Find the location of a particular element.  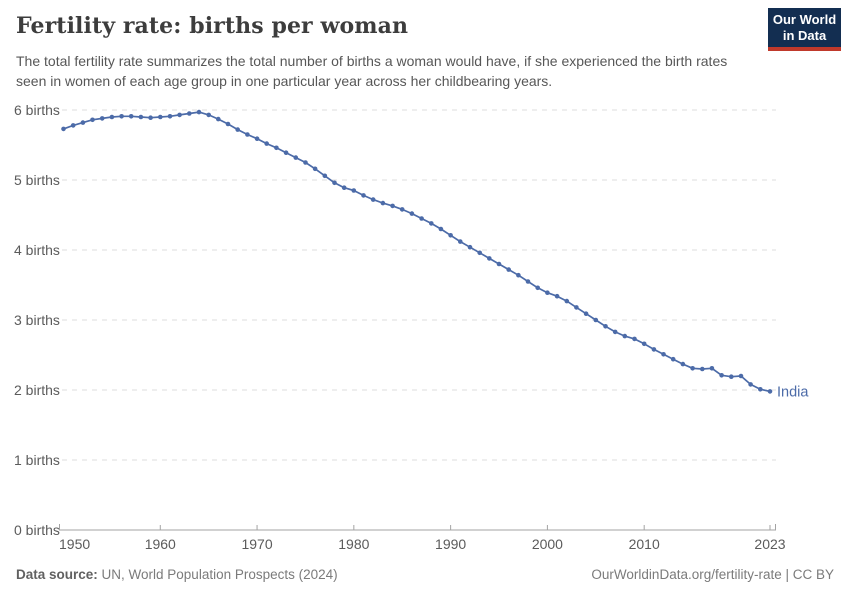

x-axis-tick-label: 1950 is located at coordinates (74, 544).